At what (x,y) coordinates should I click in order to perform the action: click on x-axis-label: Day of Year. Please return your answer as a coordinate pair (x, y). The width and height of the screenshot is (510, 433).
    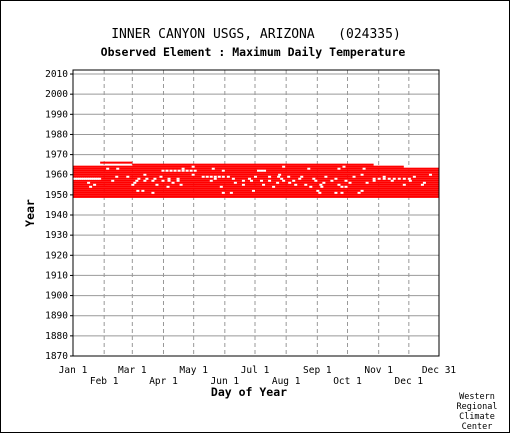
    Looking at the image, I should click on (249, 392).